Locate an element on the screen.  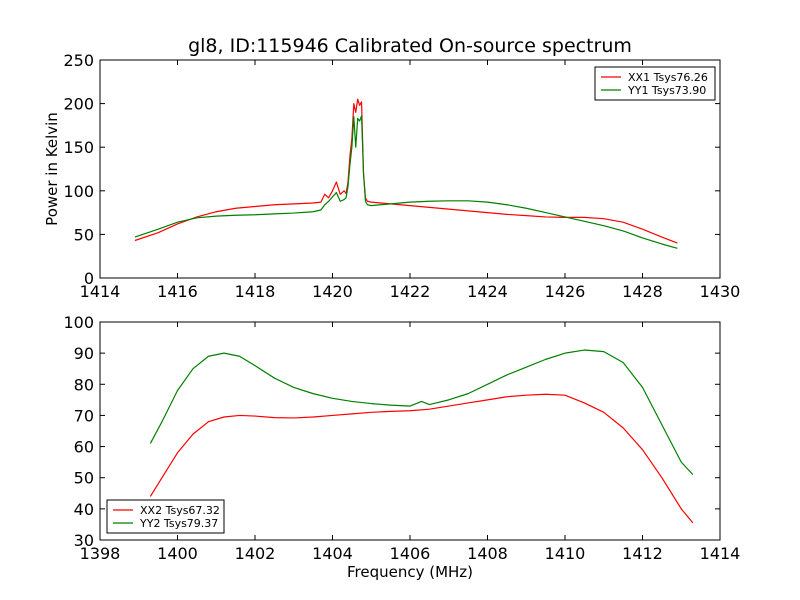
x-tick-label: 1426 is located at coordinates (565, 291).